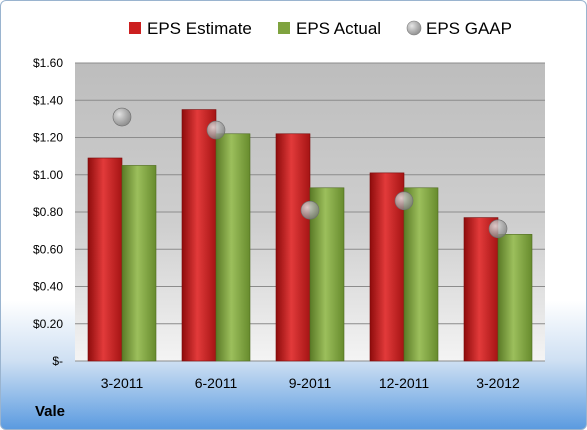  Describe the element at coordinates (50, 411) in the screenshot. I see `company-label: Vale` at that location.